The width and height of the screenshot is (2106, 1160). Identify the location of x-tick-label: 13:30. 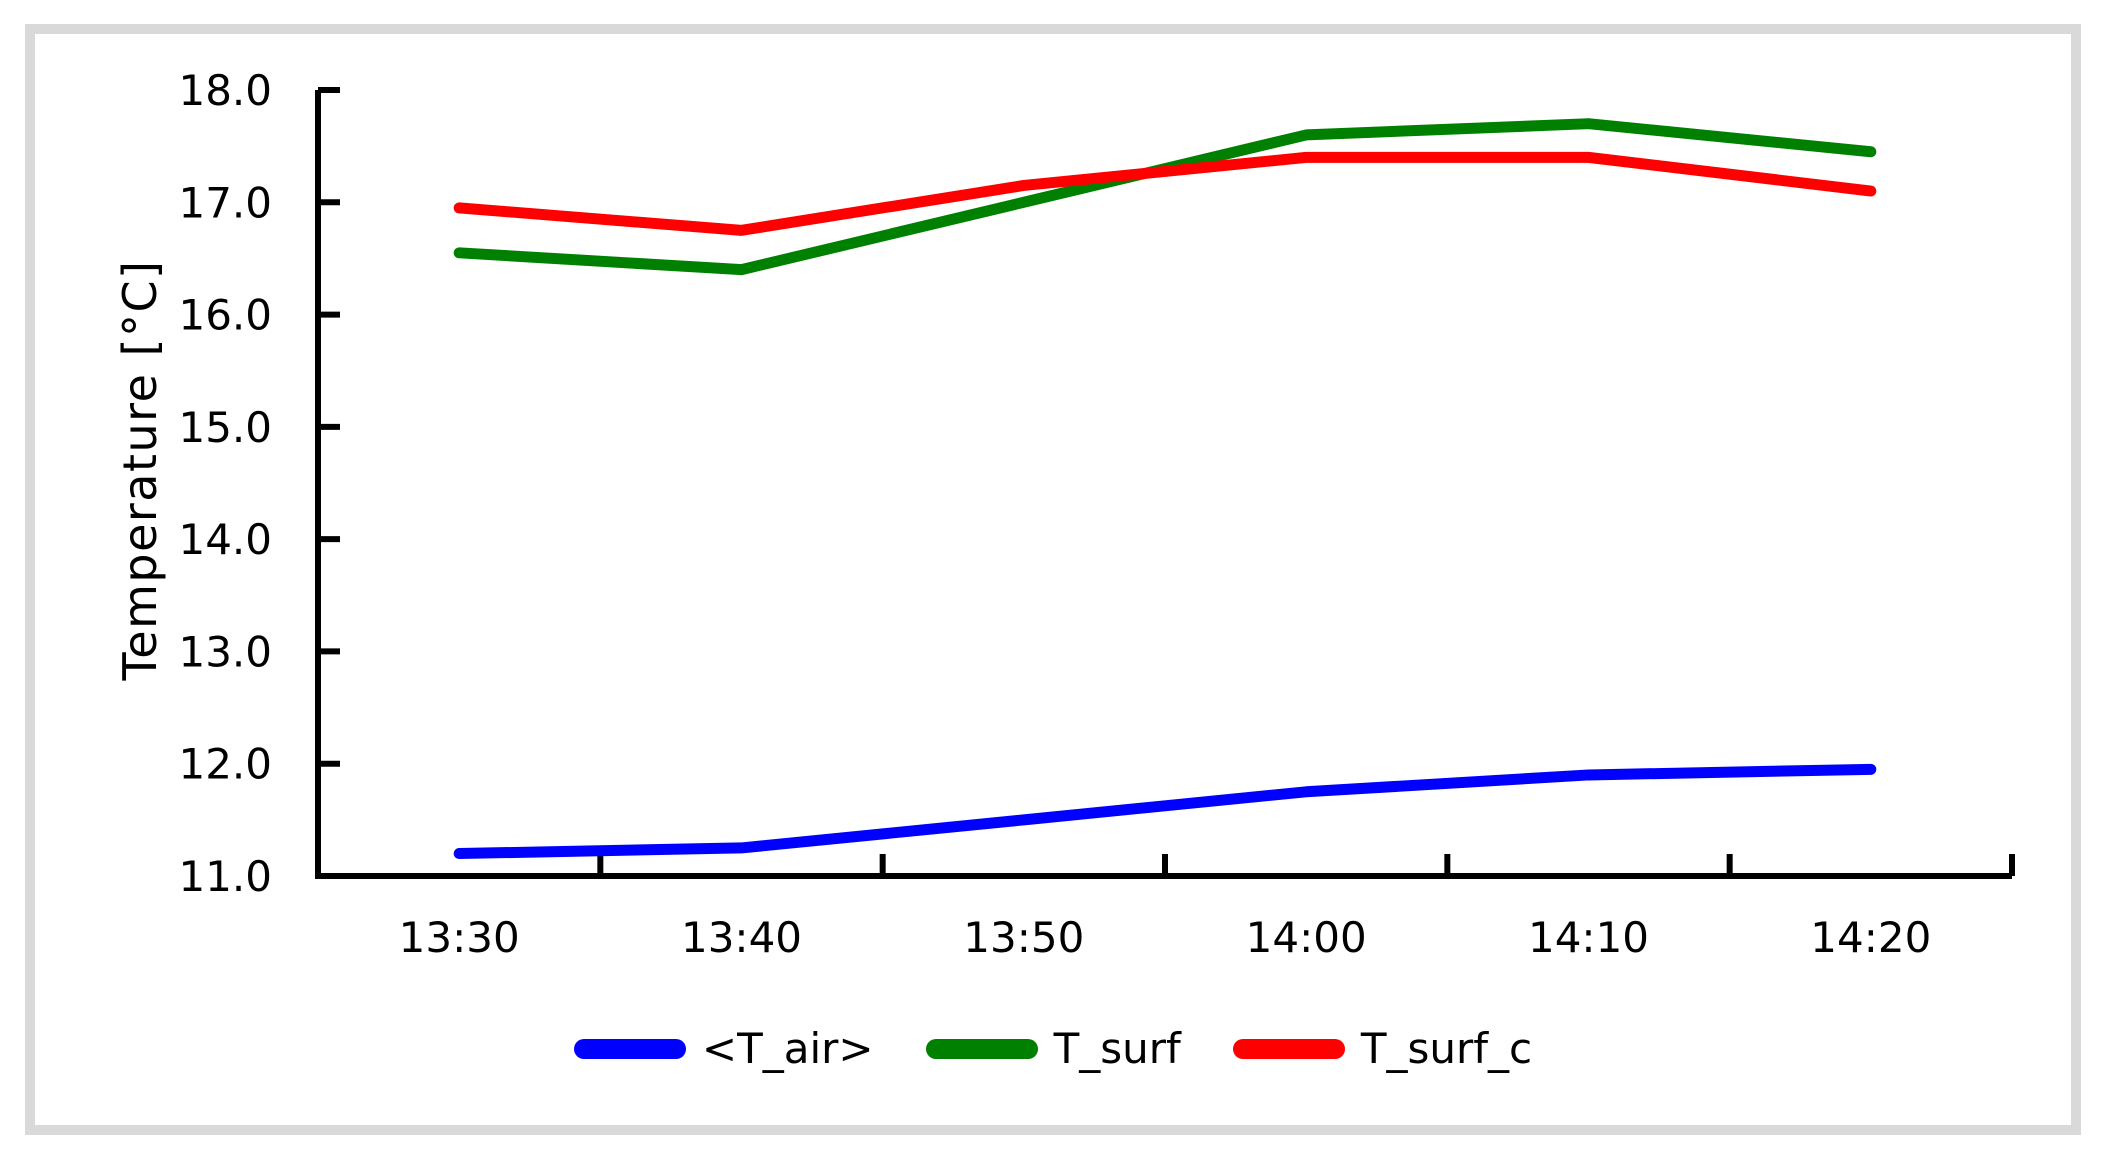
(459, 937).